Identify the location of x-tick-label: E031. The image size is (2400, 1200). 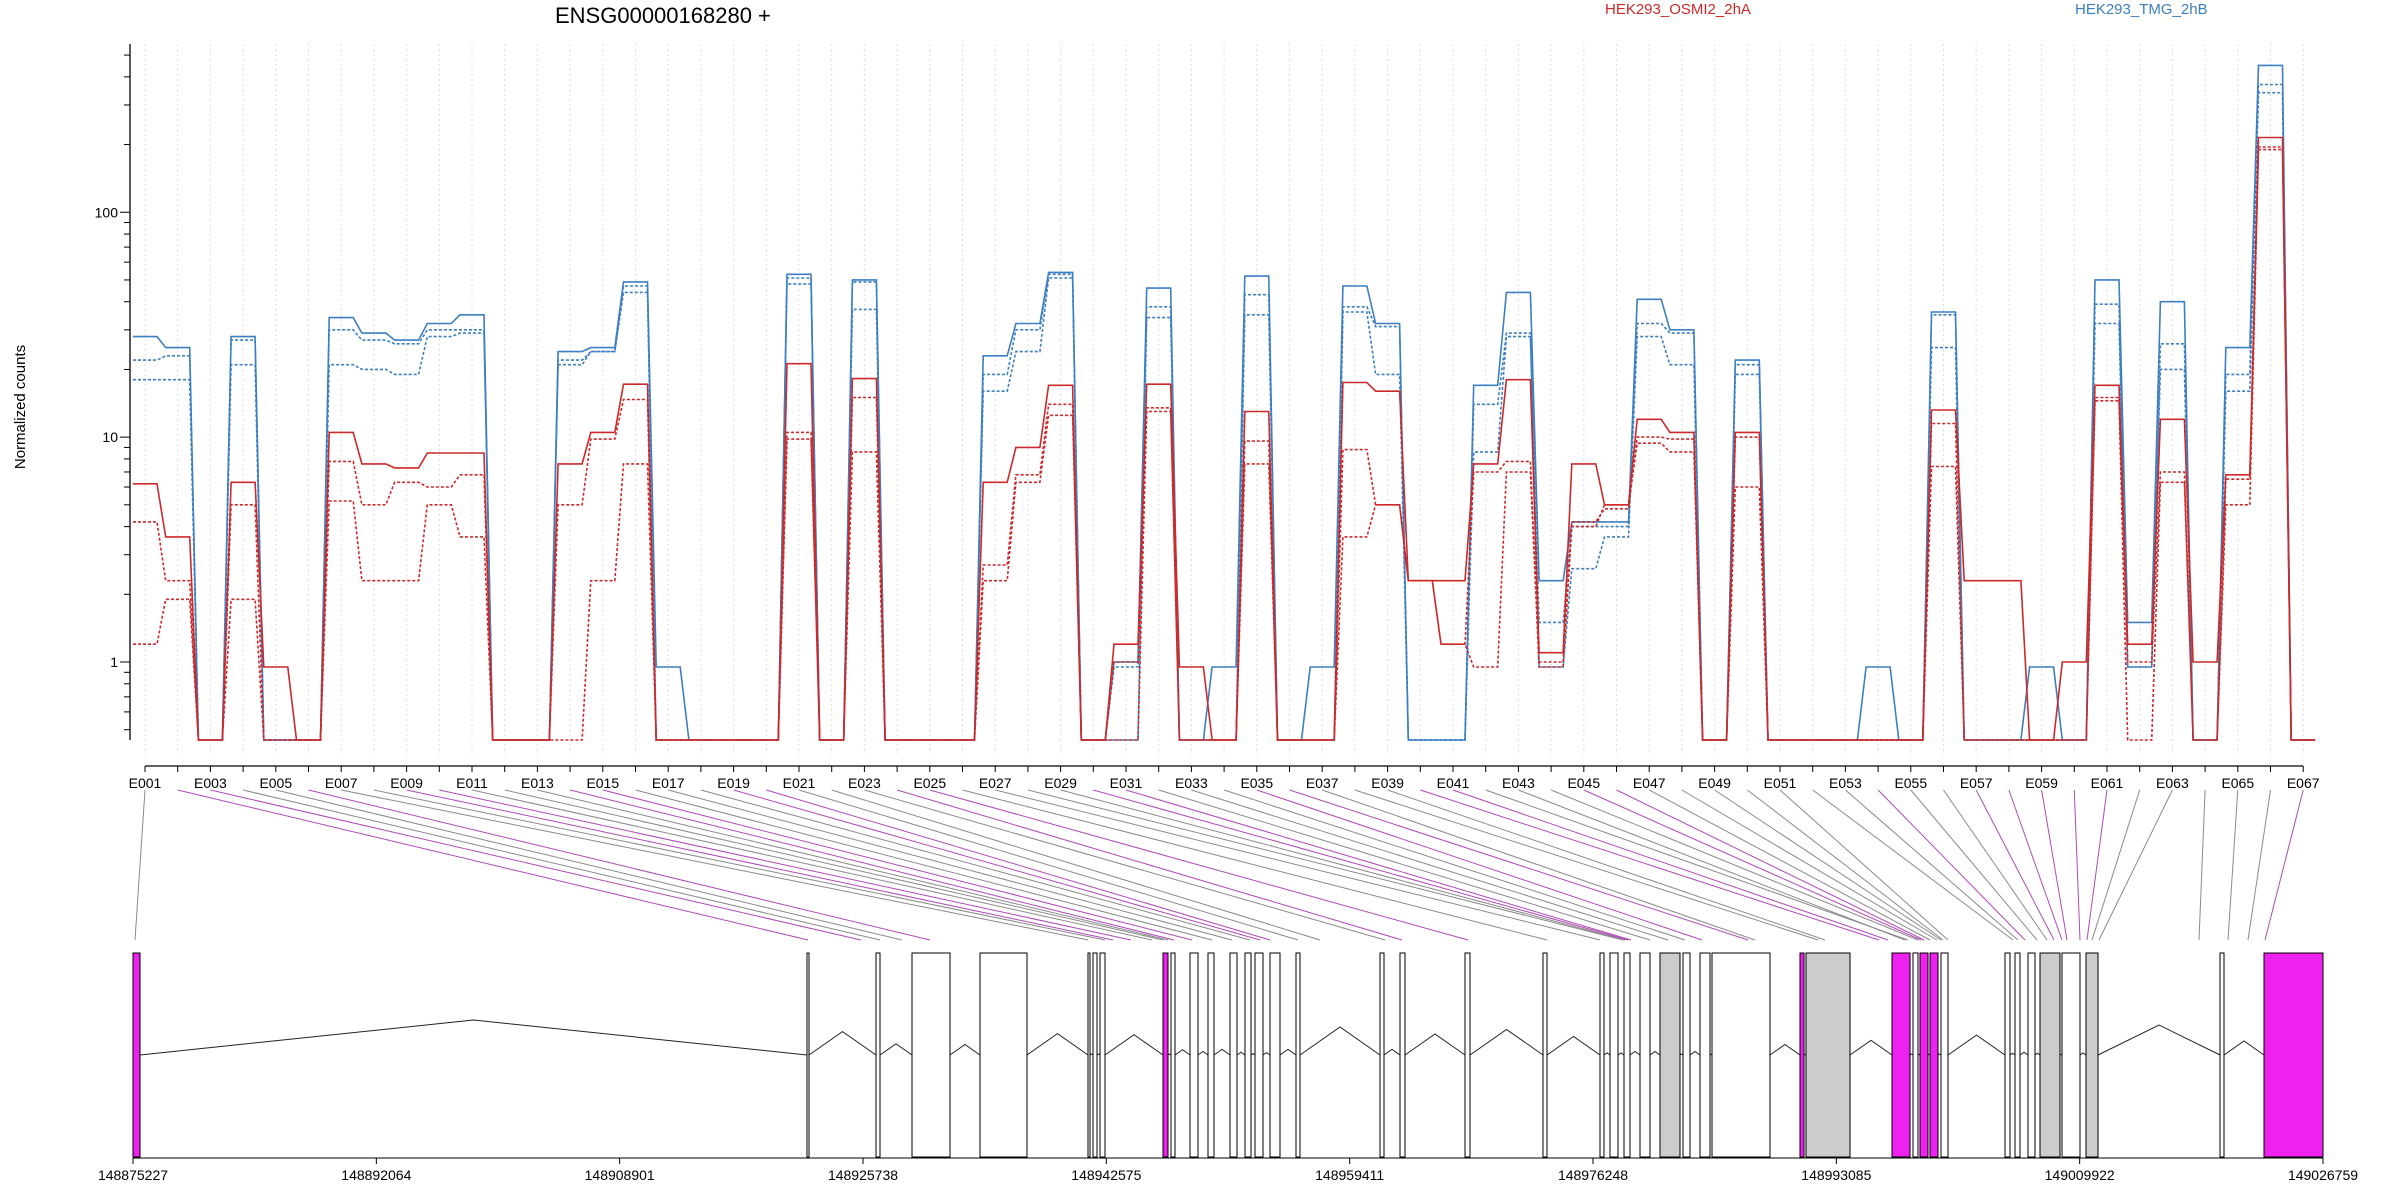
(1126, 783).